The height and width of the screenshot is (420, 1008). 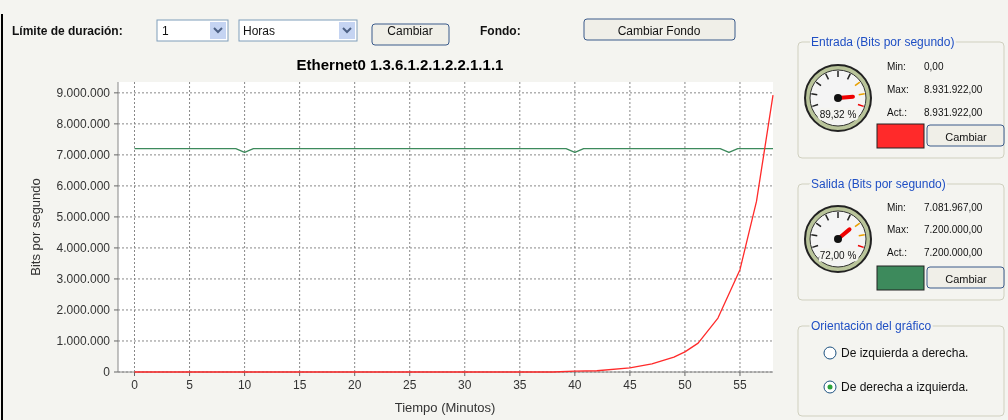 What do you see at coordinates (905, 387) in the screenshot?
I see `text: De derecha a izquierda.` at bounding box center [905, 387].